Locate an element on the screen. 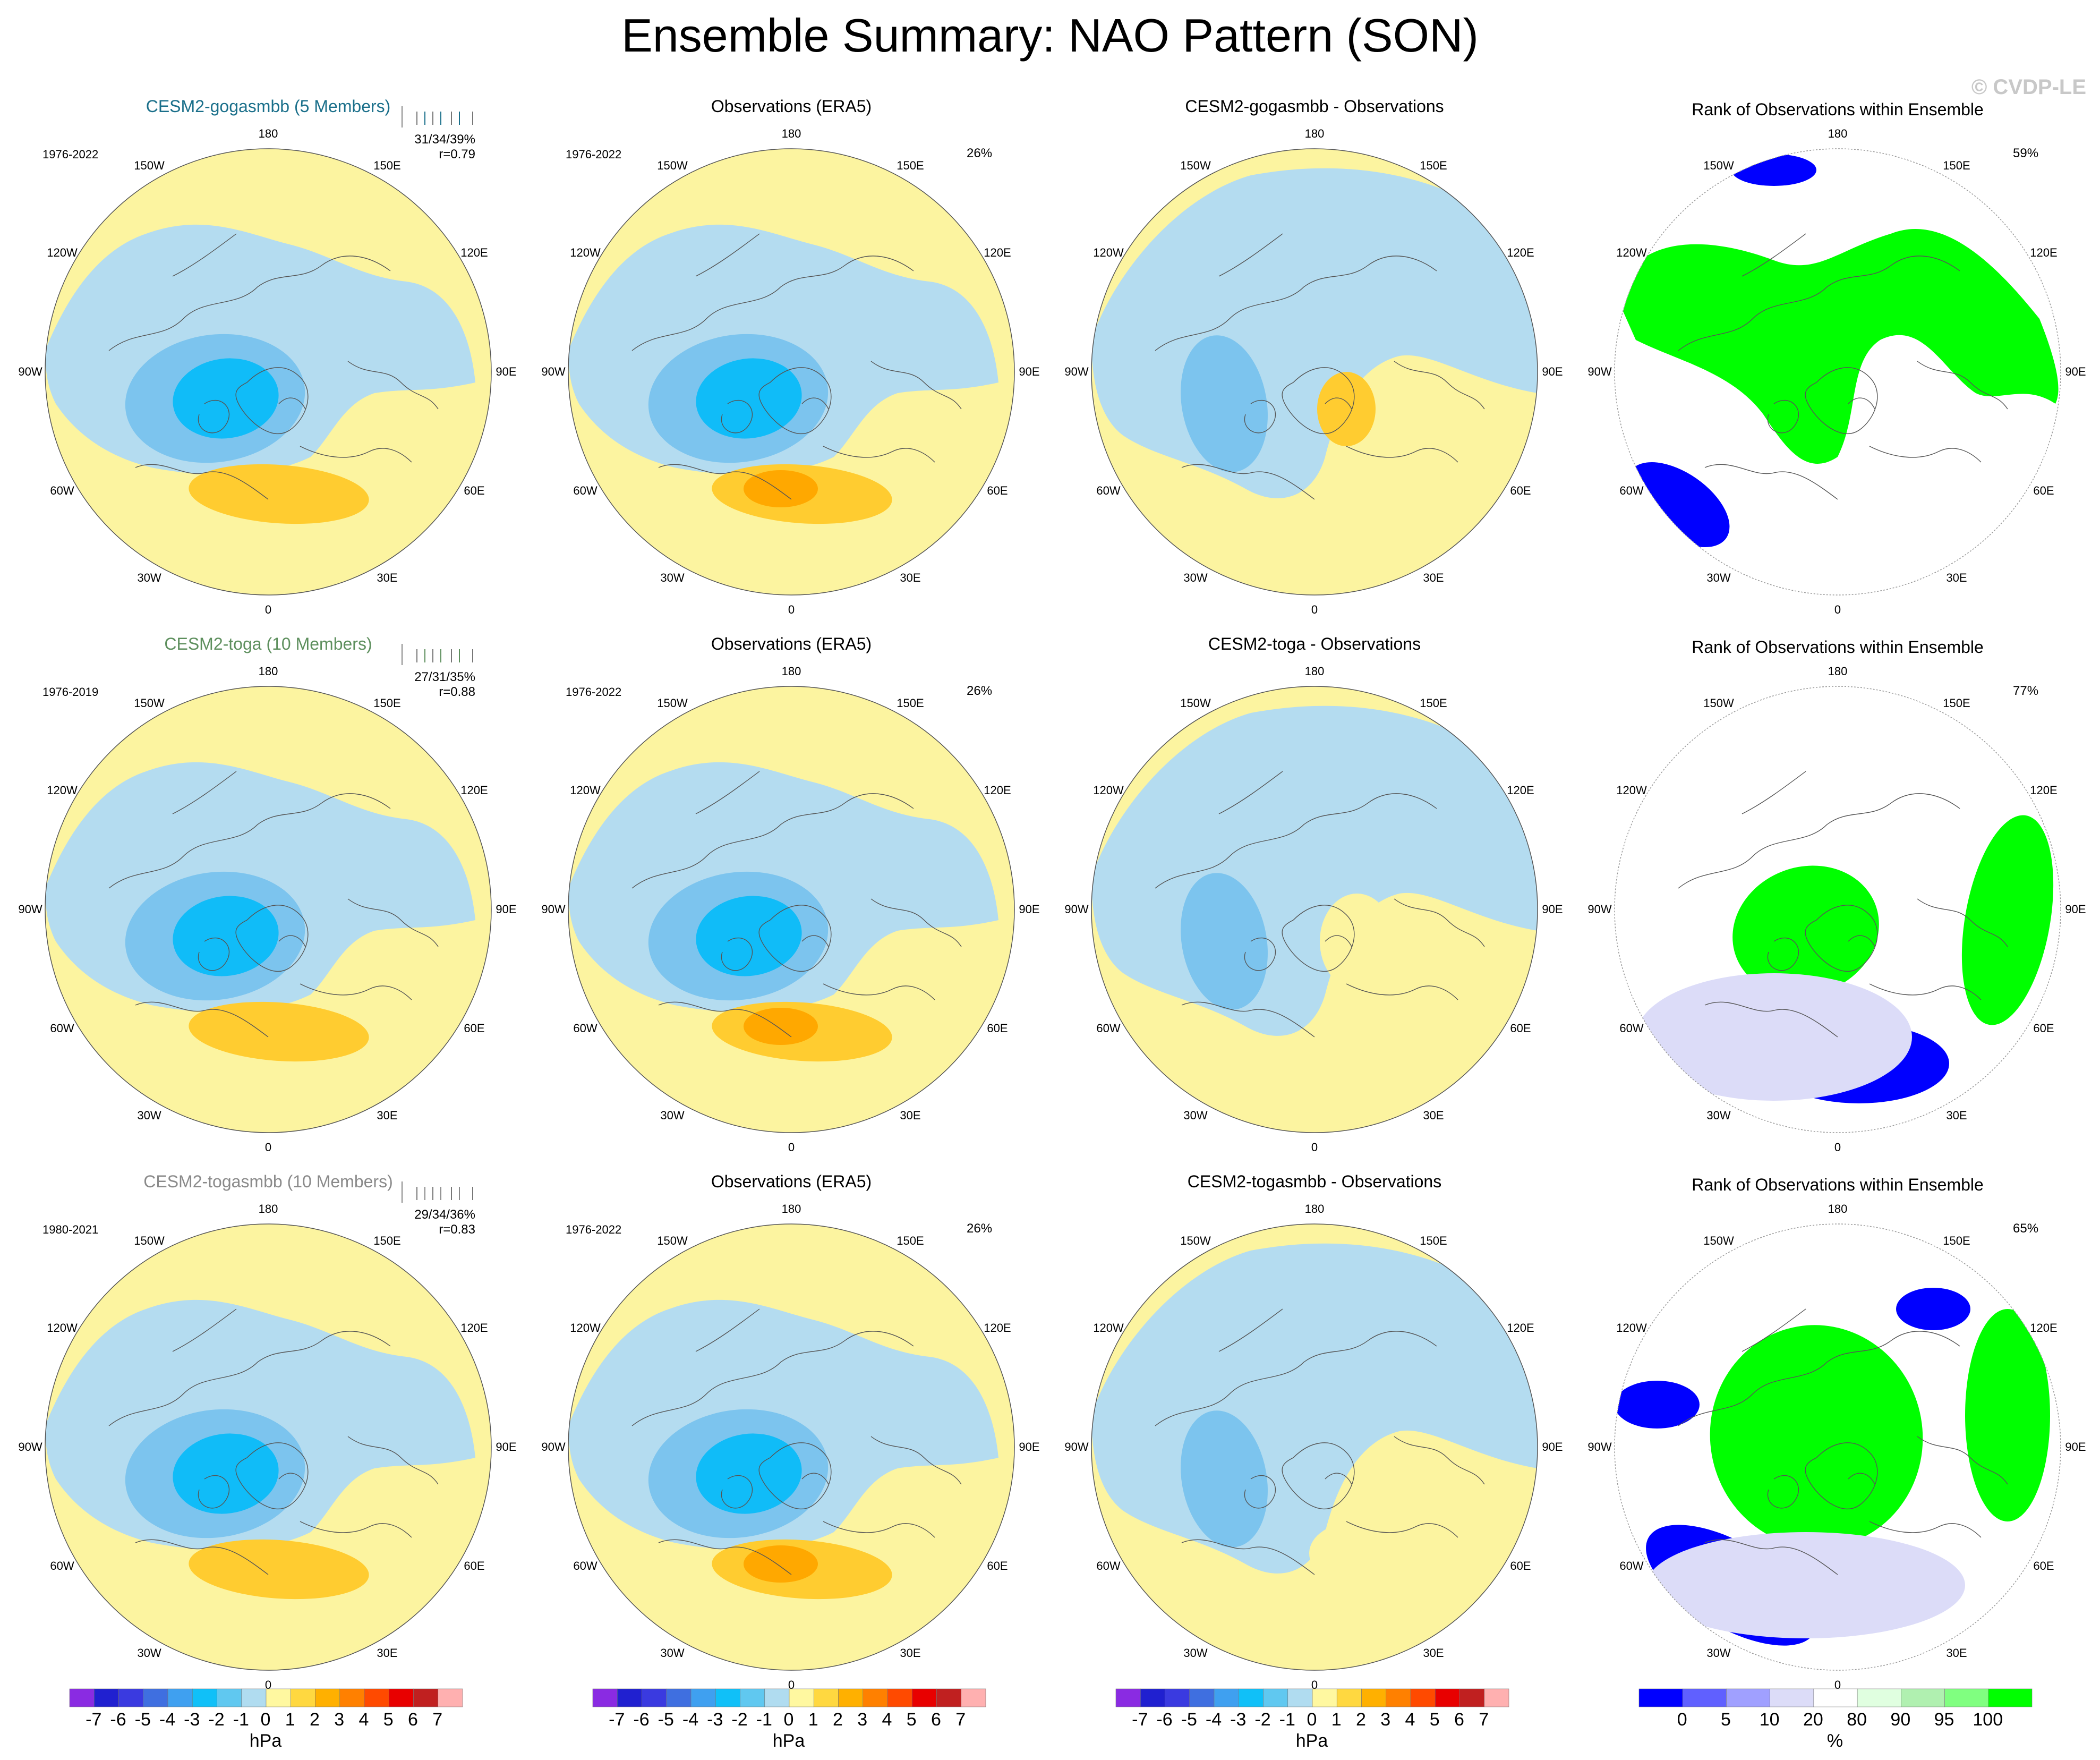 The width and height of the screenshot is (2100, 1760). rank-panel-title: Rank of Observations within Ensemble is located at coordinates (1838, 109).